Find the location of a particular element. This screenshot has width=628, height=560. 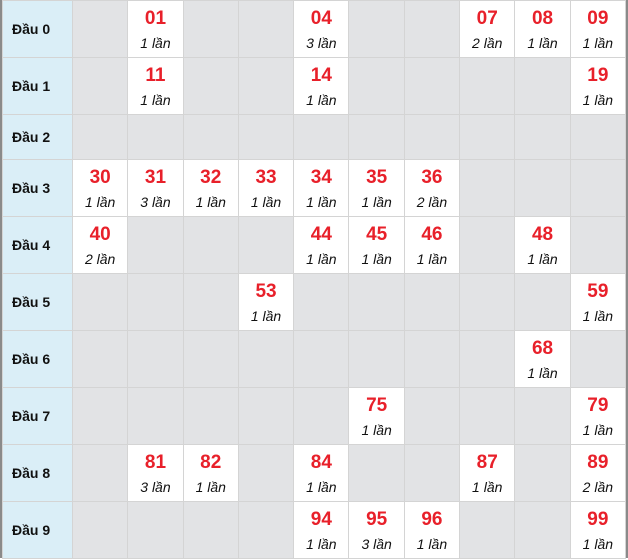

number-cell: 68 1 lần is located at coordinates (542, 359).